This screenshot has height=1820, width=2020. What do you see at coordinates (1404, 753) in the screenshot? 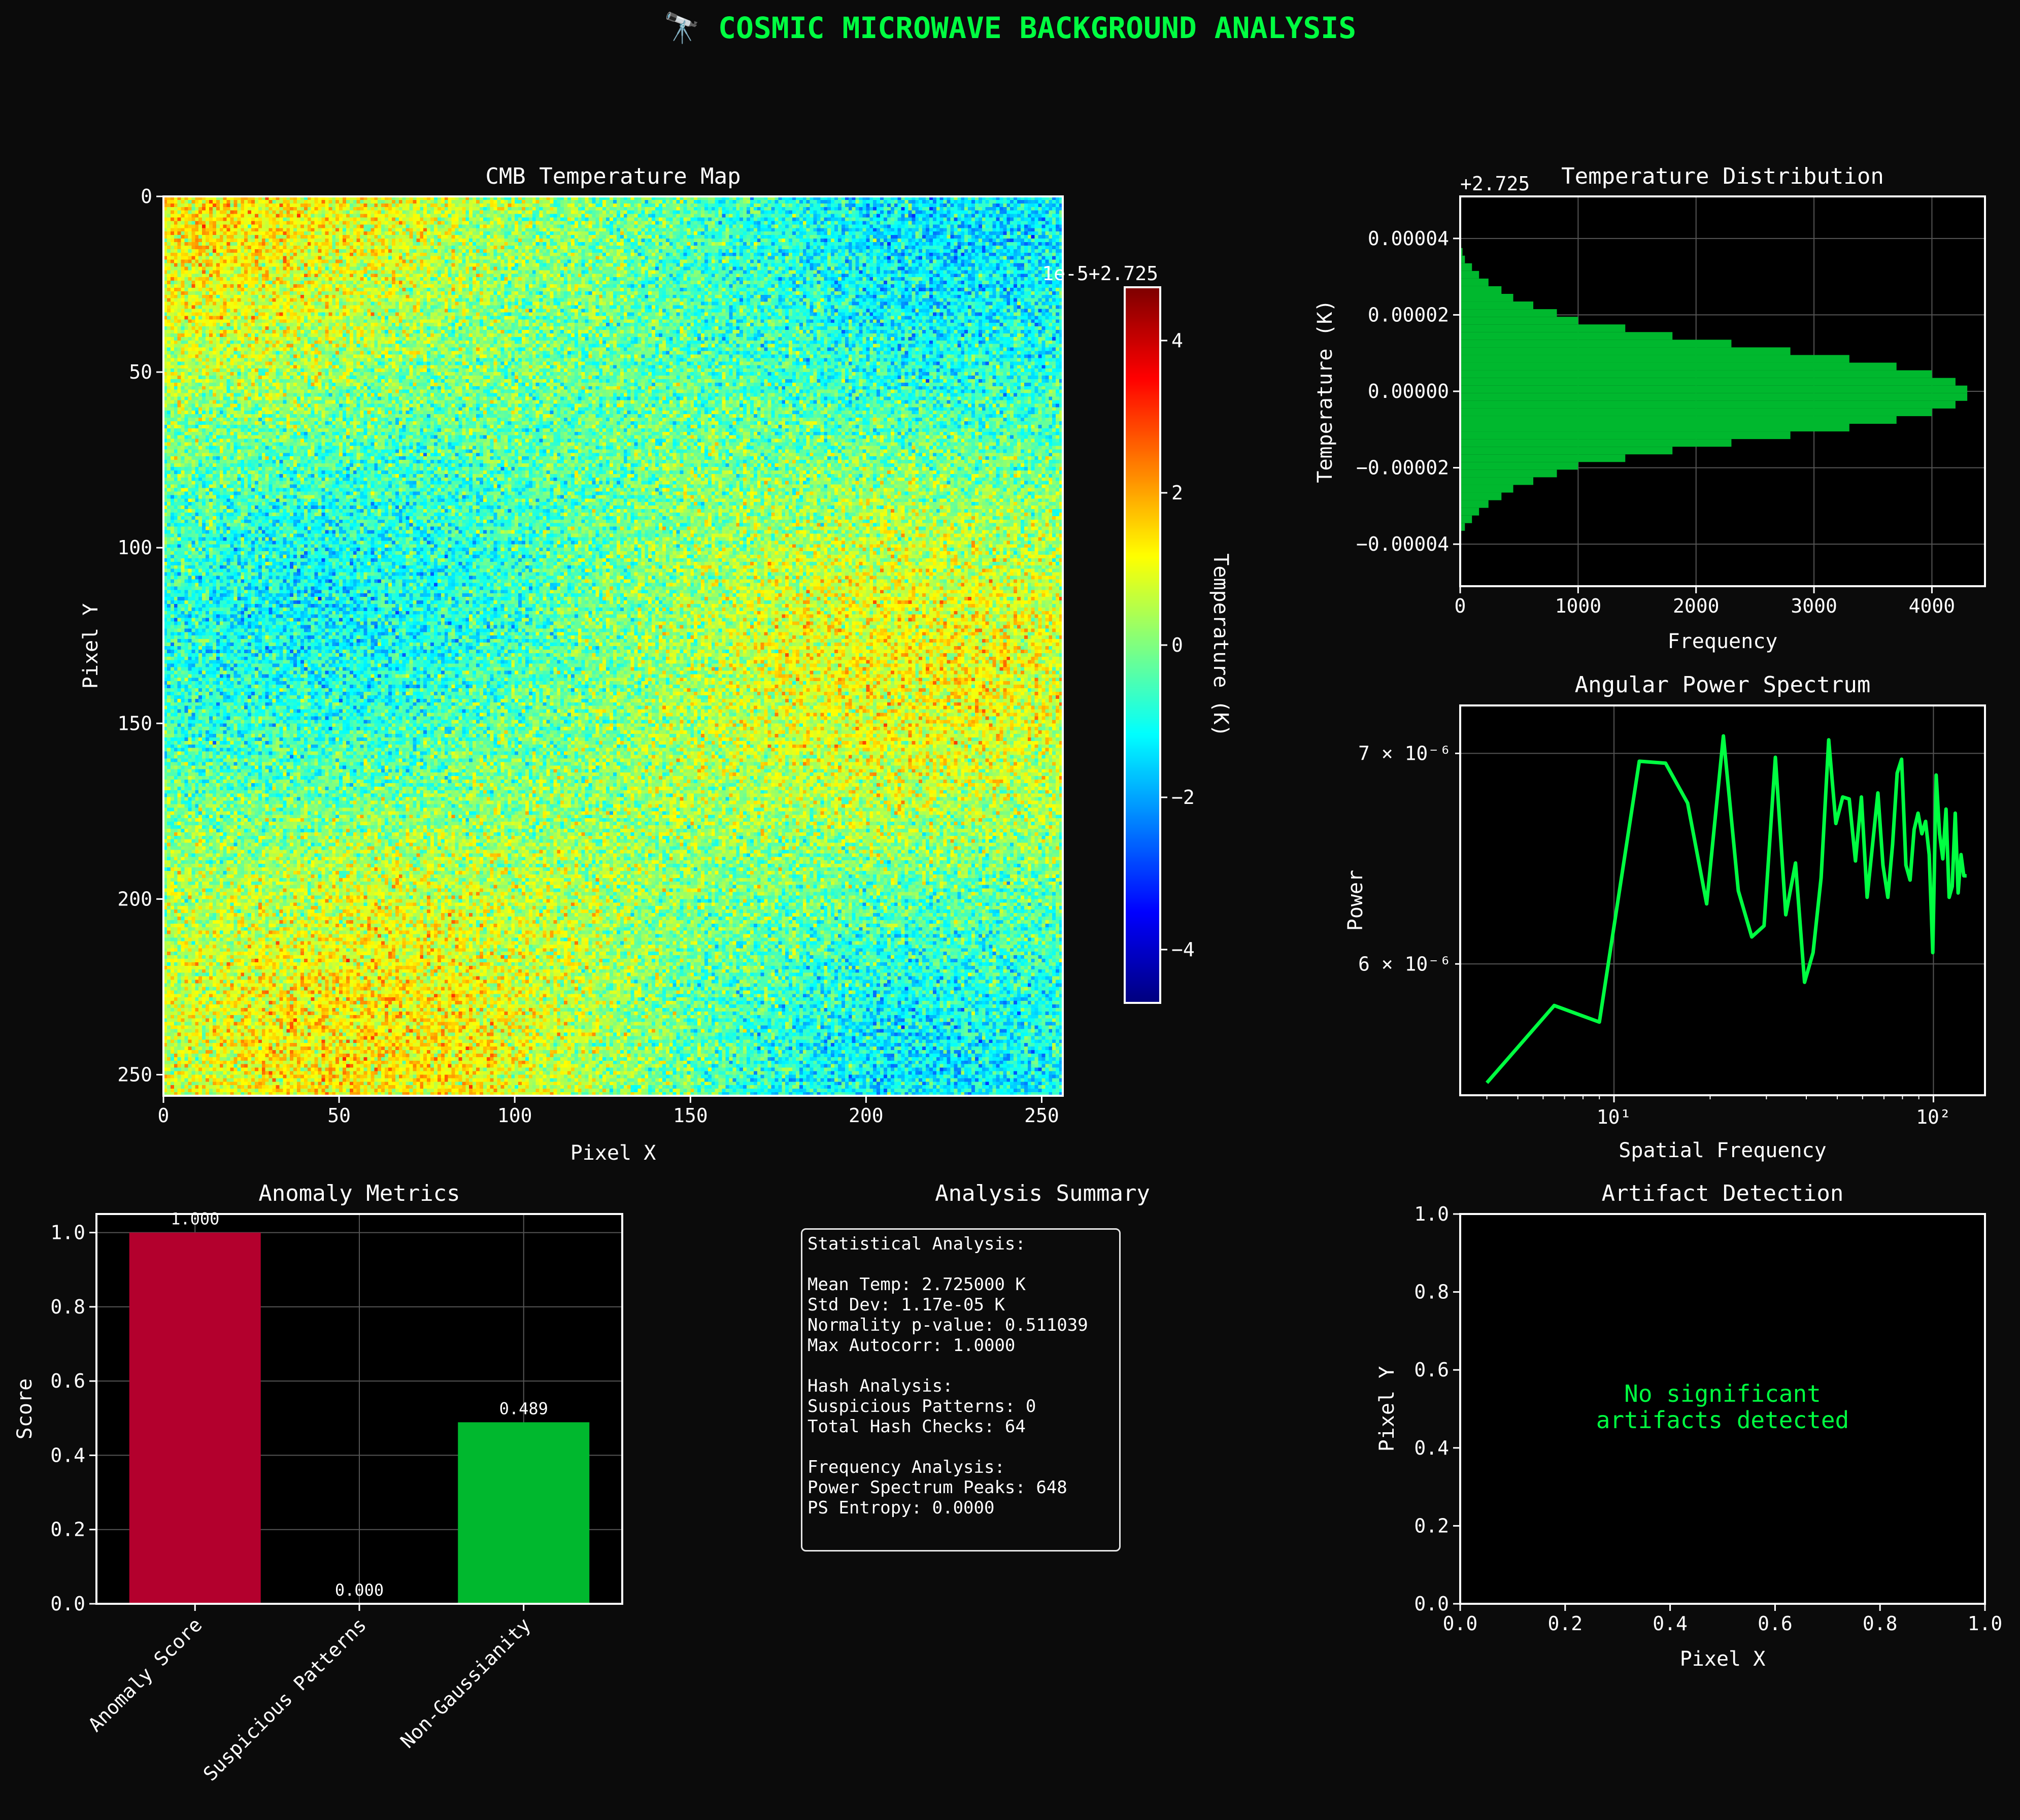
I see `ps-ytick-label: 7 × 10⁻⁶` at bounding box center [1404, 753].